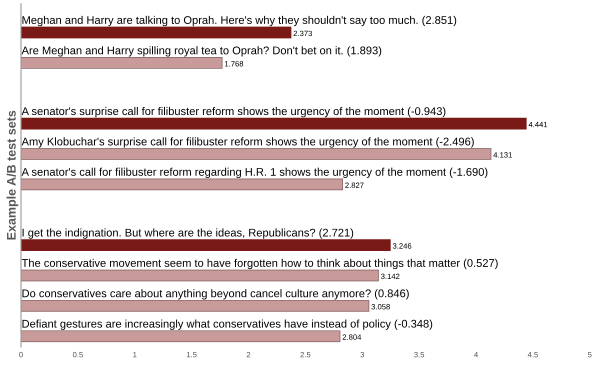 The width and height of the screenshot is (600, 369). What do you see at coordinates (12, 175) in the screenshot?
I see `y-axis-title: Example A/B test sets` at bounding box center [12, 175].